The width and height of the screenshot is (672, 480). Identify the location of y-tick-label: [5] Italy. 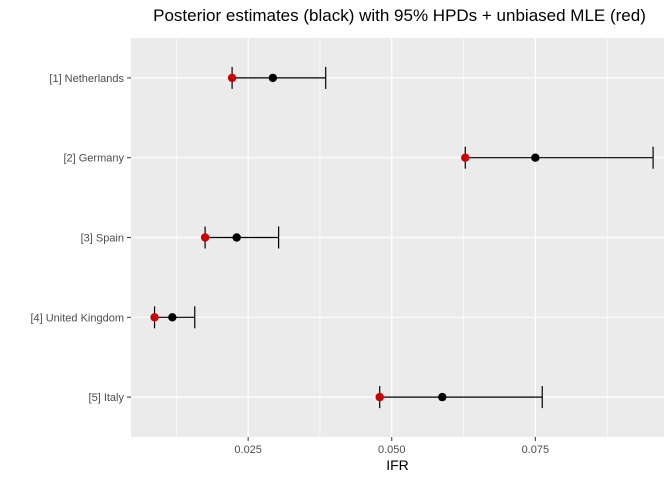
(107, 398).